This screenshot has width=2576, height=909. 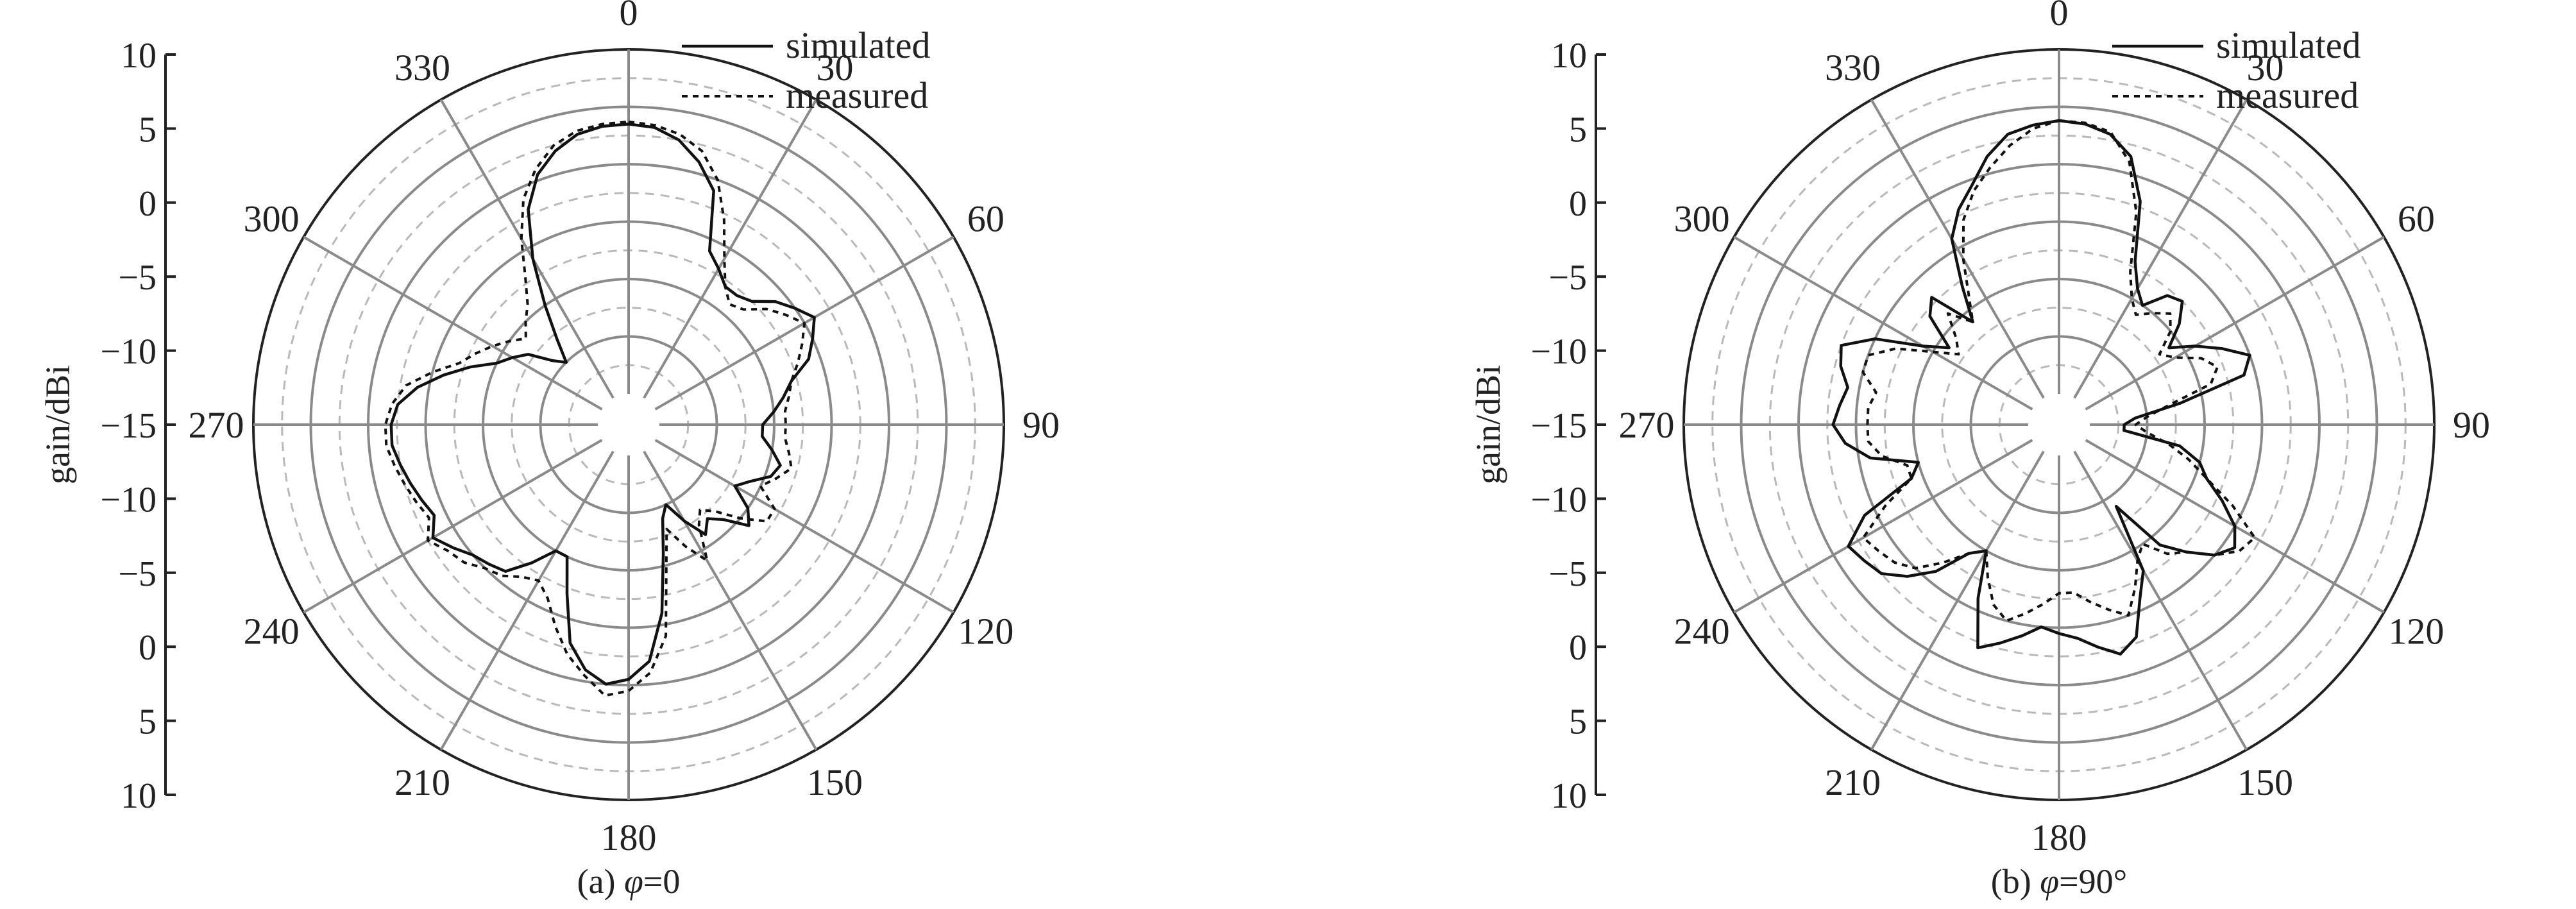 I want to click on chart-caption: (a) φ=0, so click(x=629, y=881).